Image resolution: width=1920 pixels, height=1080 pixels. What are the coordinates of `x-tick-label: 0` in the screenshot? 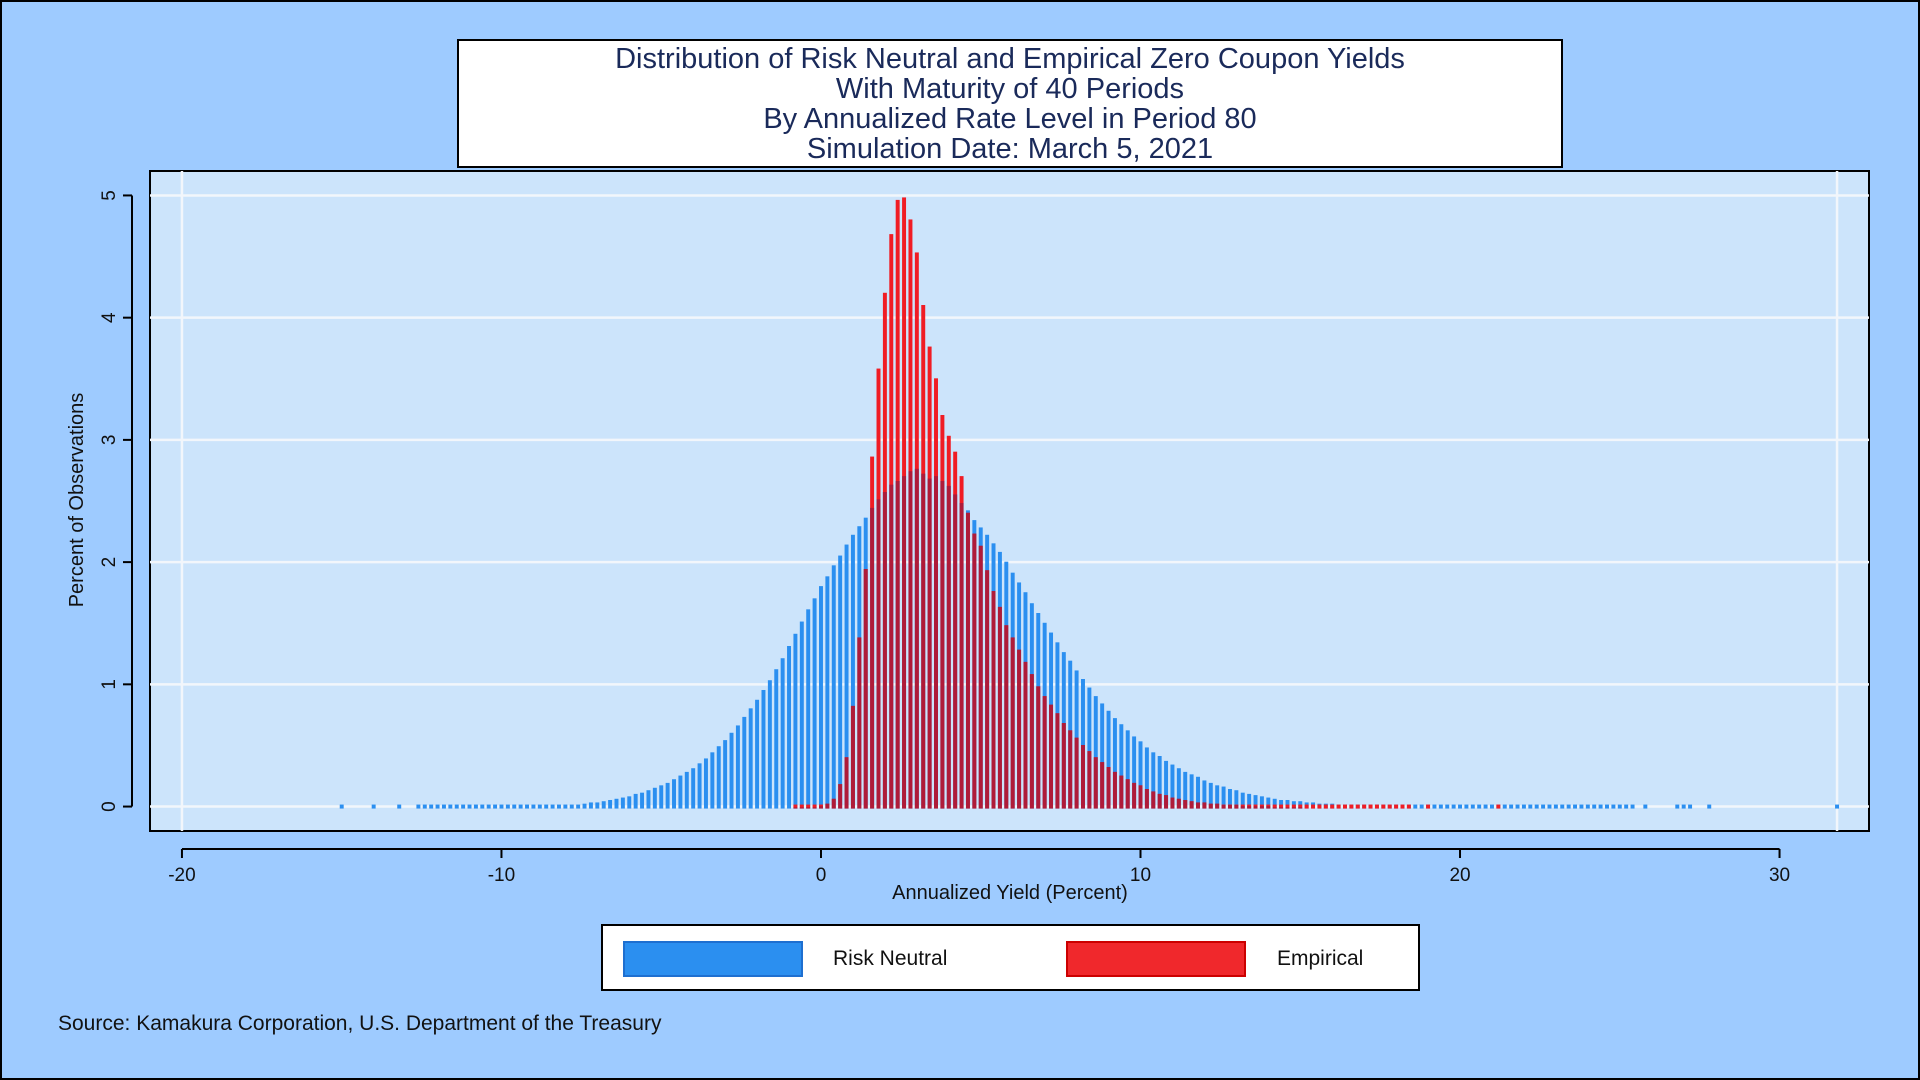 It's located at (821, 875).